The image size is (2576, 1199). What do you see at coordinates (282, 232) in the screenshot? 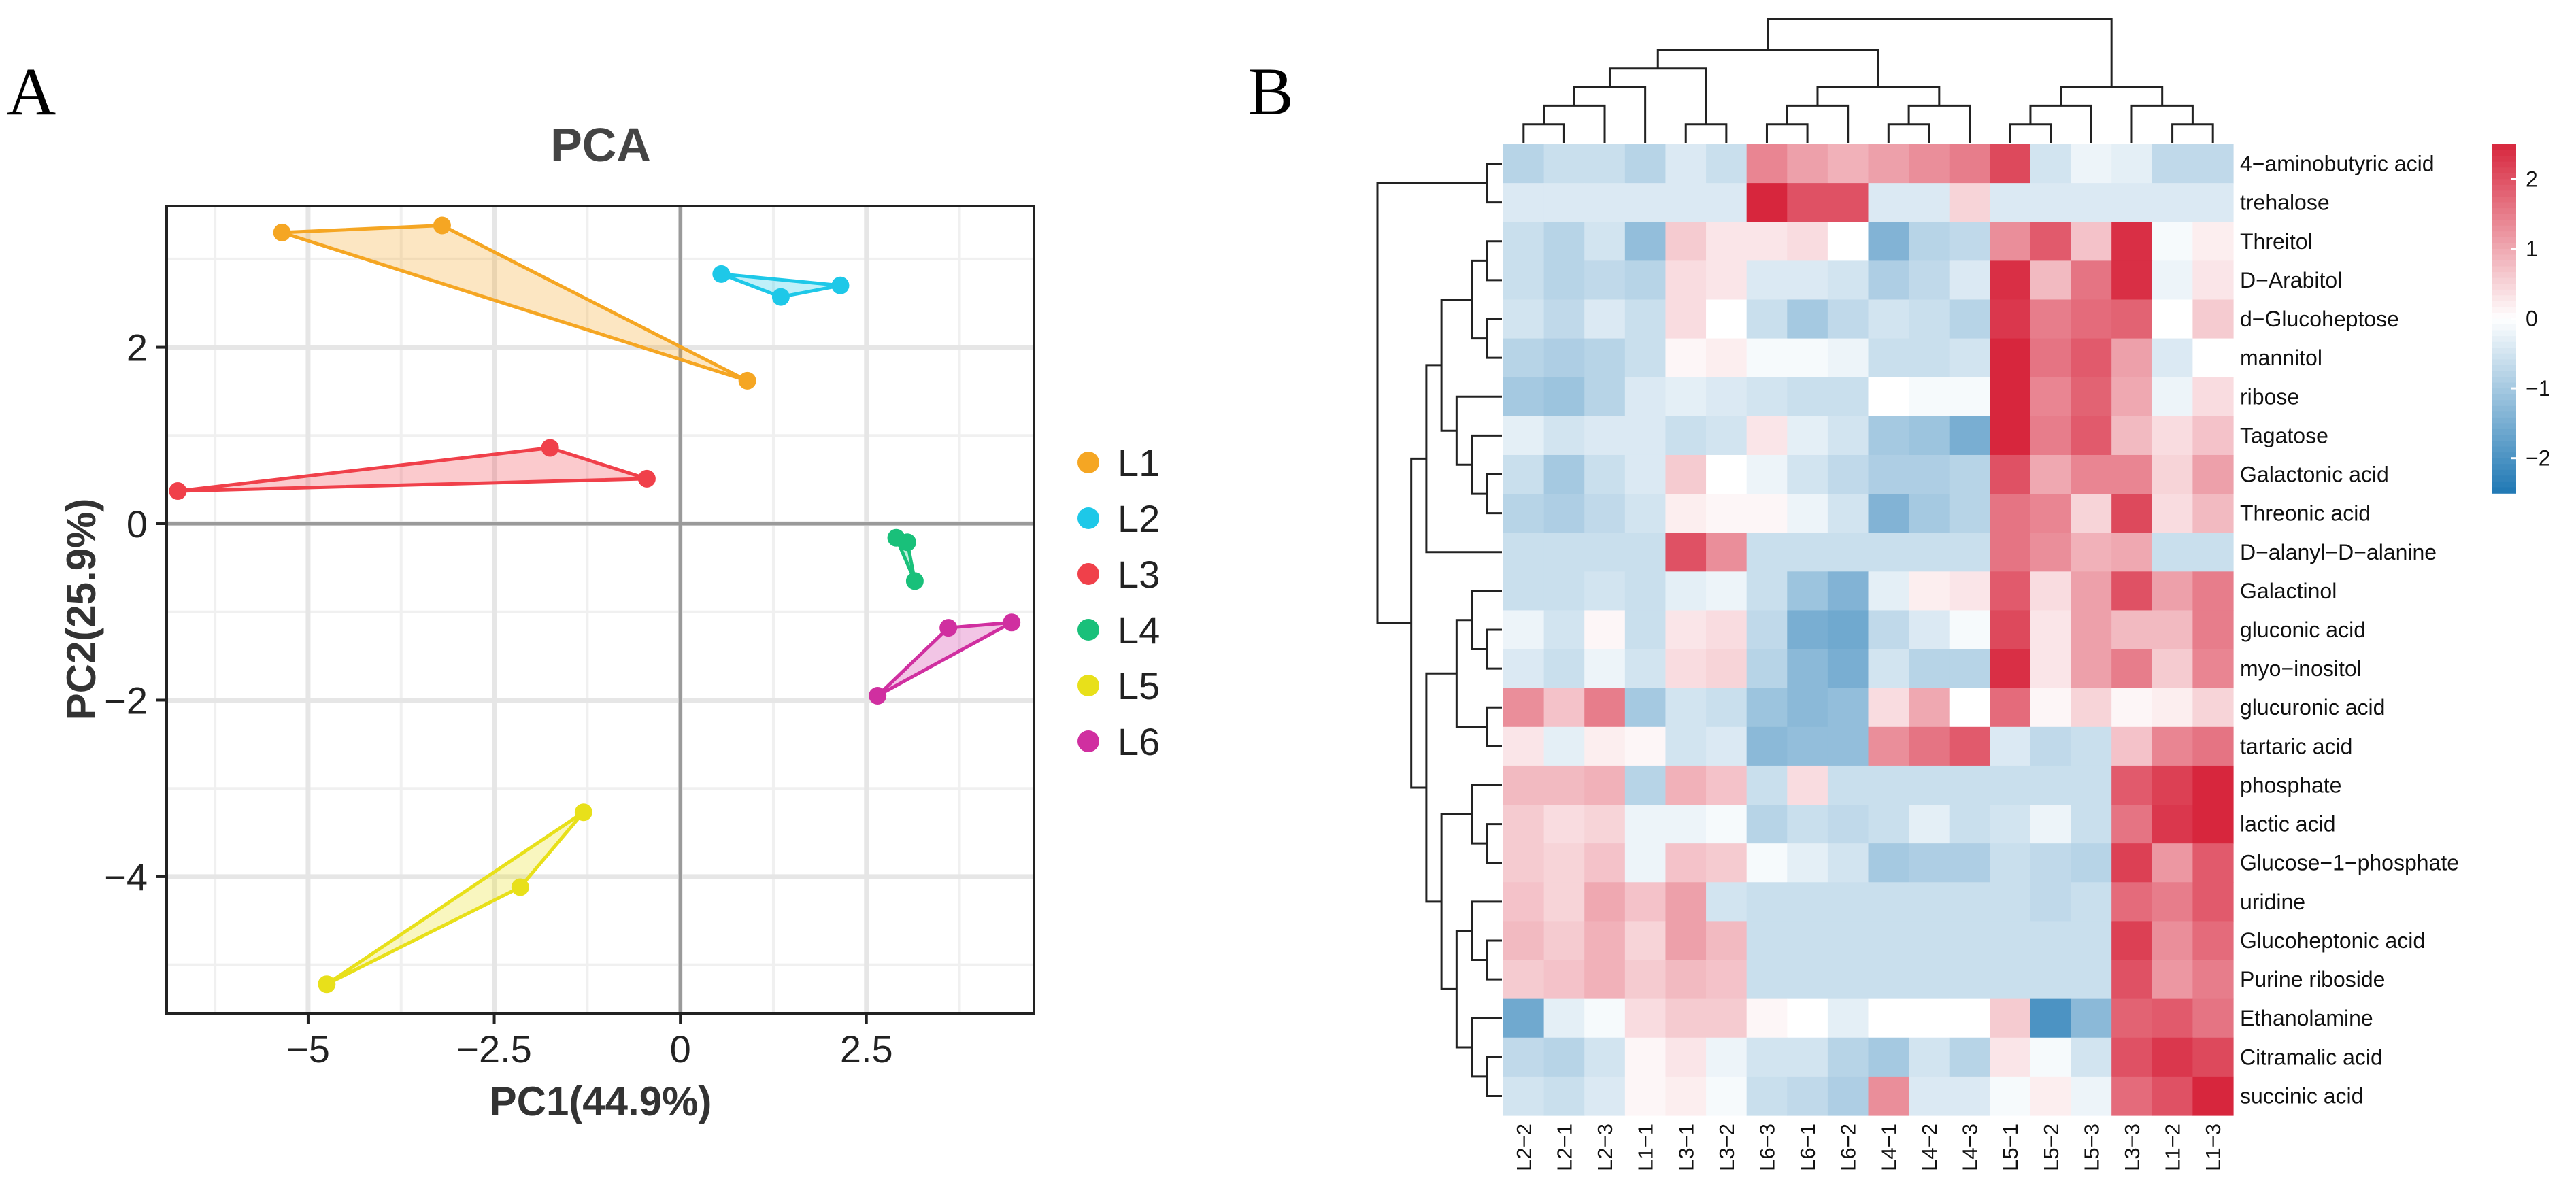
I see `point-l1` at bounding box center [282, 232].